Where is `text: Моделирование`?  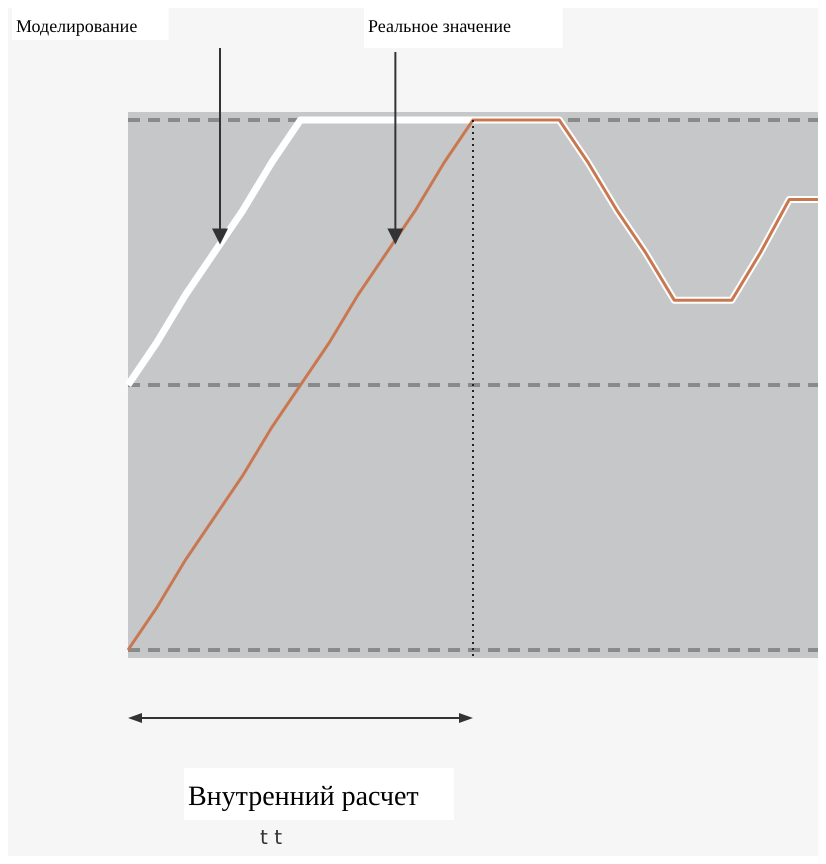
text: Моделирование is located at coordinates (77, 26).